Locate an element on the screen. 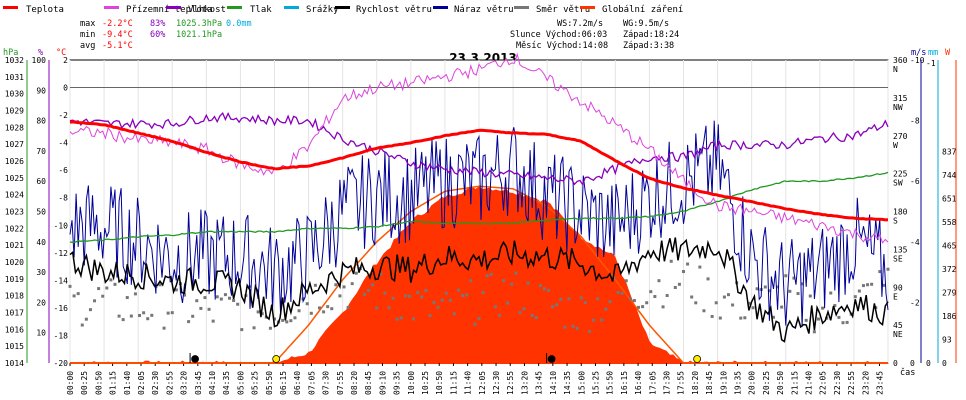 This screenshot has width=966, height=400. legend-swatch-vlhkost is located at coordinates (173, 7).